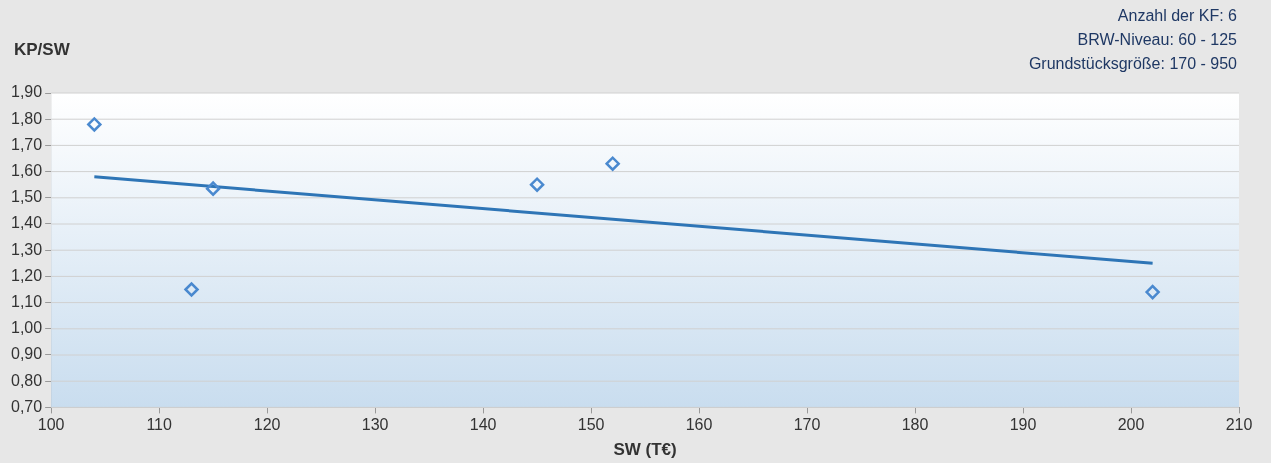 This screenshot has width=1271, height=463. What do you see at coordinates (1131, 425) in the screenshot?
I see `x-tick-label: 200` at bounding box center [1131, 425].